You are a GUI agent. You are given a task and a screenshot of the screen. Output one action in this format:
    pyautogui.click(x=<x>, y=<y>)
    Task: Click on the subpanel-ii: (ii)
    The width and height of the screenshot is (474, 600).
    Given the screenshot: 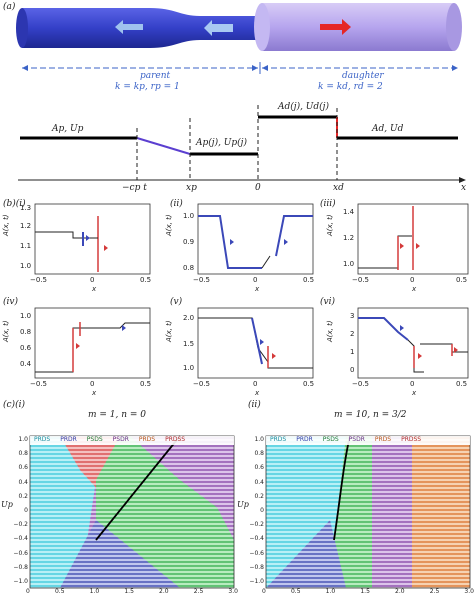 What is the action you would take?
    pyautogui.click(x=176, y=204)
    